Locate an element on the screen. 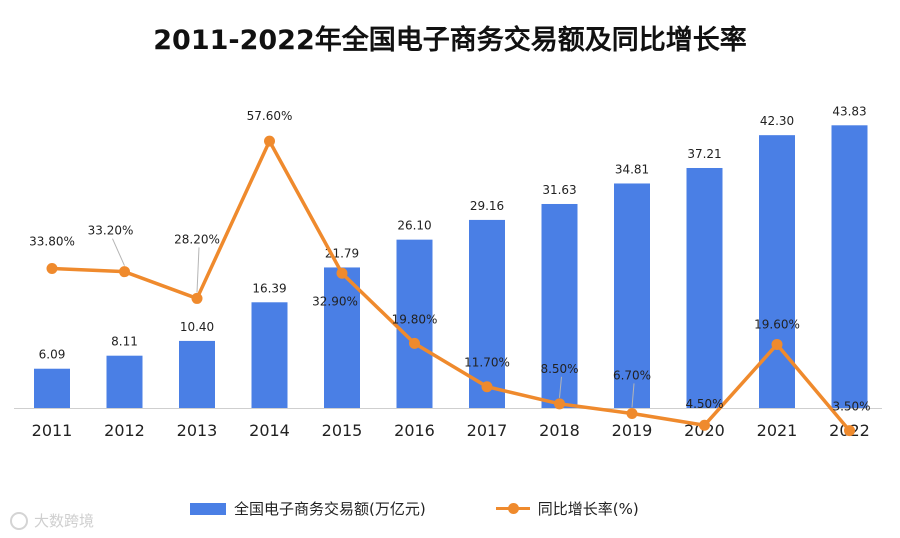  bar-value-label: 8.11 is located at coordinates (124, 342).